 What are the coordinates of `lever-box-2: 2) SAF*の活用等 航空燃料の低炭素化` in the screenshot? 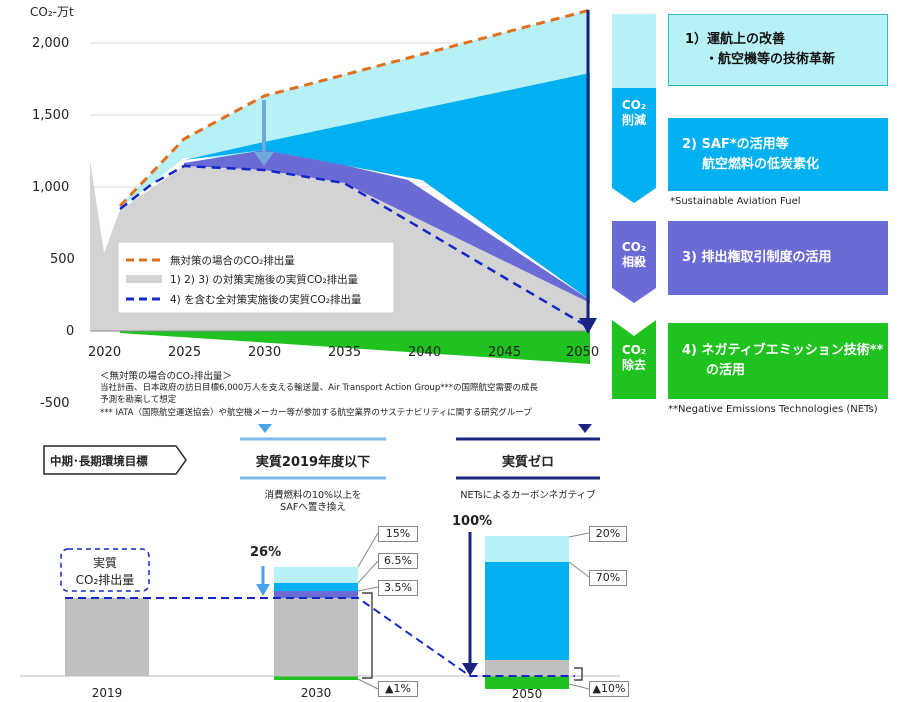 It's located at (778, 154).